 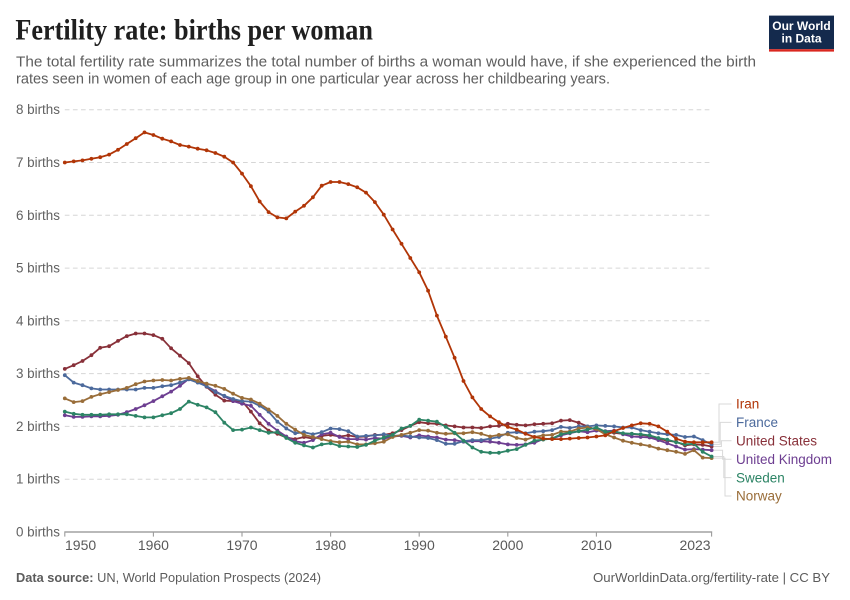 I want to click on svg-text: United States, so click(x=776, y=441).